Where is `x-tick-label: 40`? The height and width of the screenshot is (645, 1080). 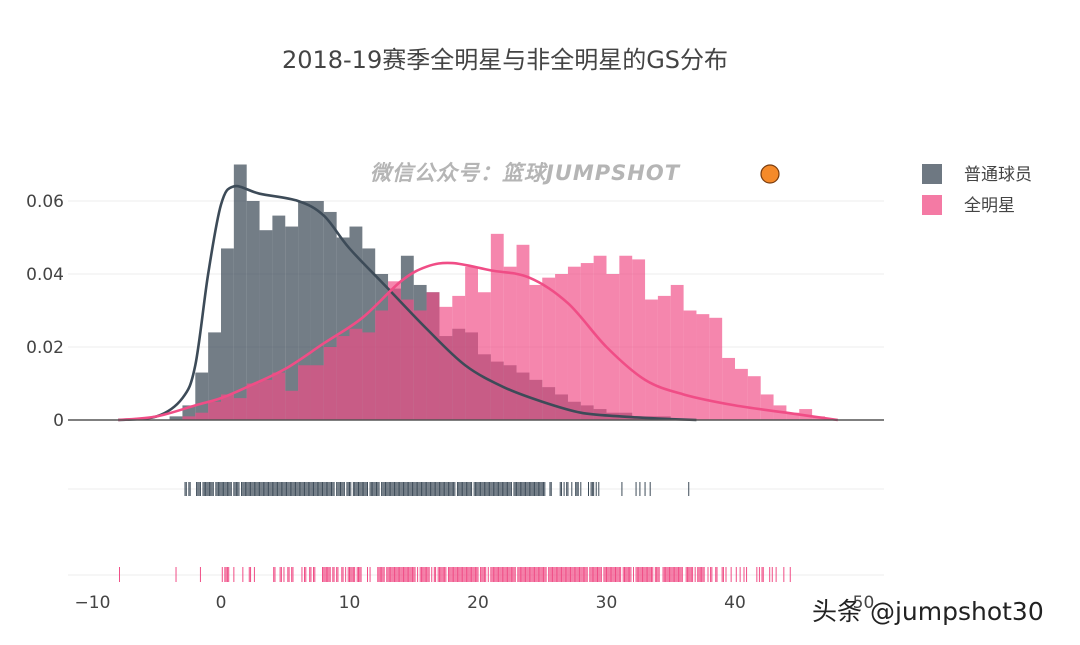
x-tick-label: 40 is located at coordinates (735, 603).